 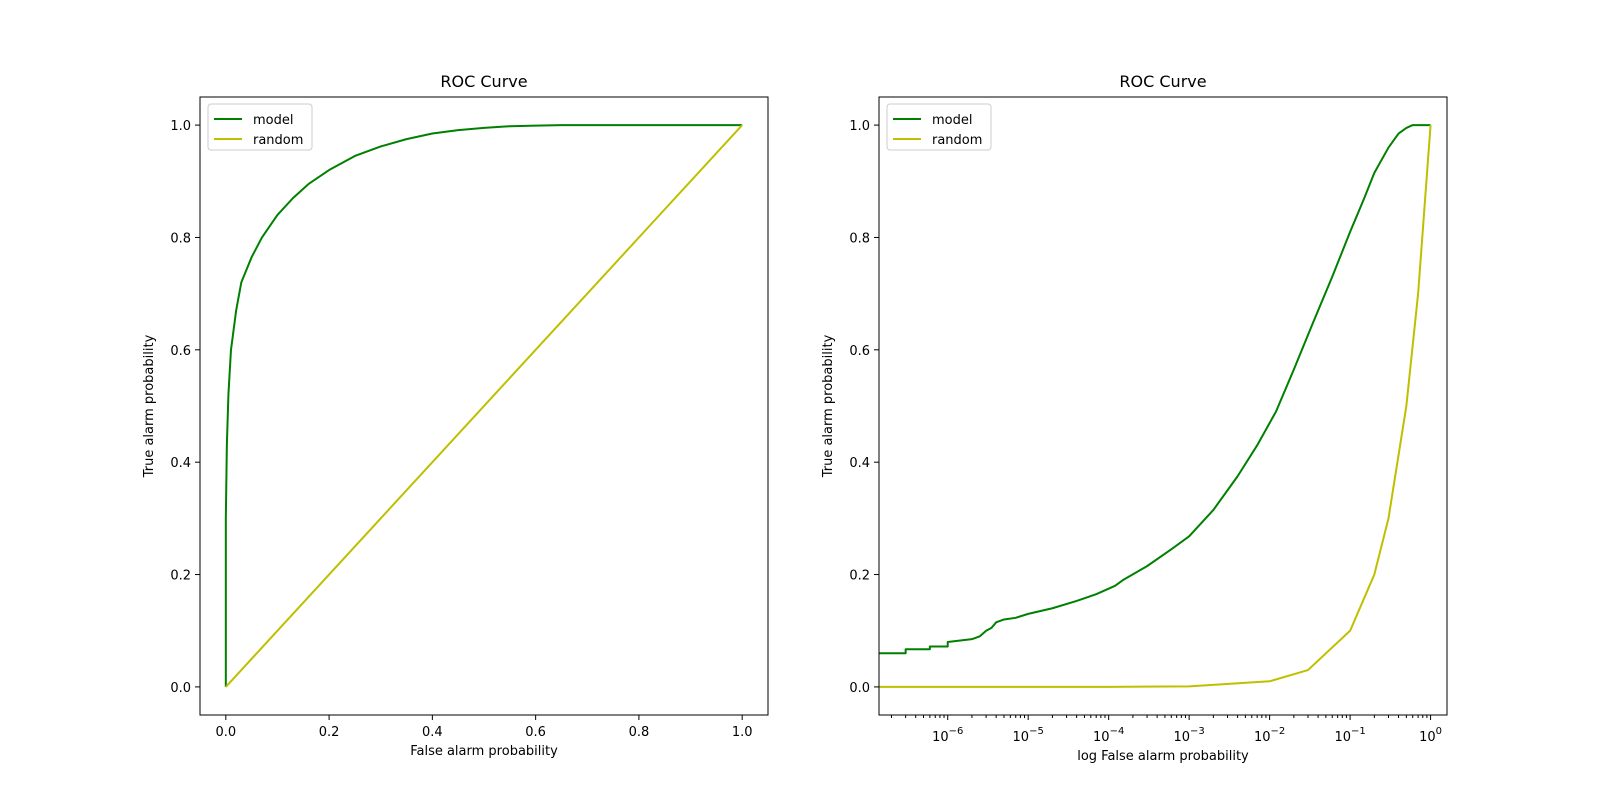 What do you see at coordinates (639, 732) in the screenshot?
I see `x-tick-label: 0.8` at bounding box center [639, 732].